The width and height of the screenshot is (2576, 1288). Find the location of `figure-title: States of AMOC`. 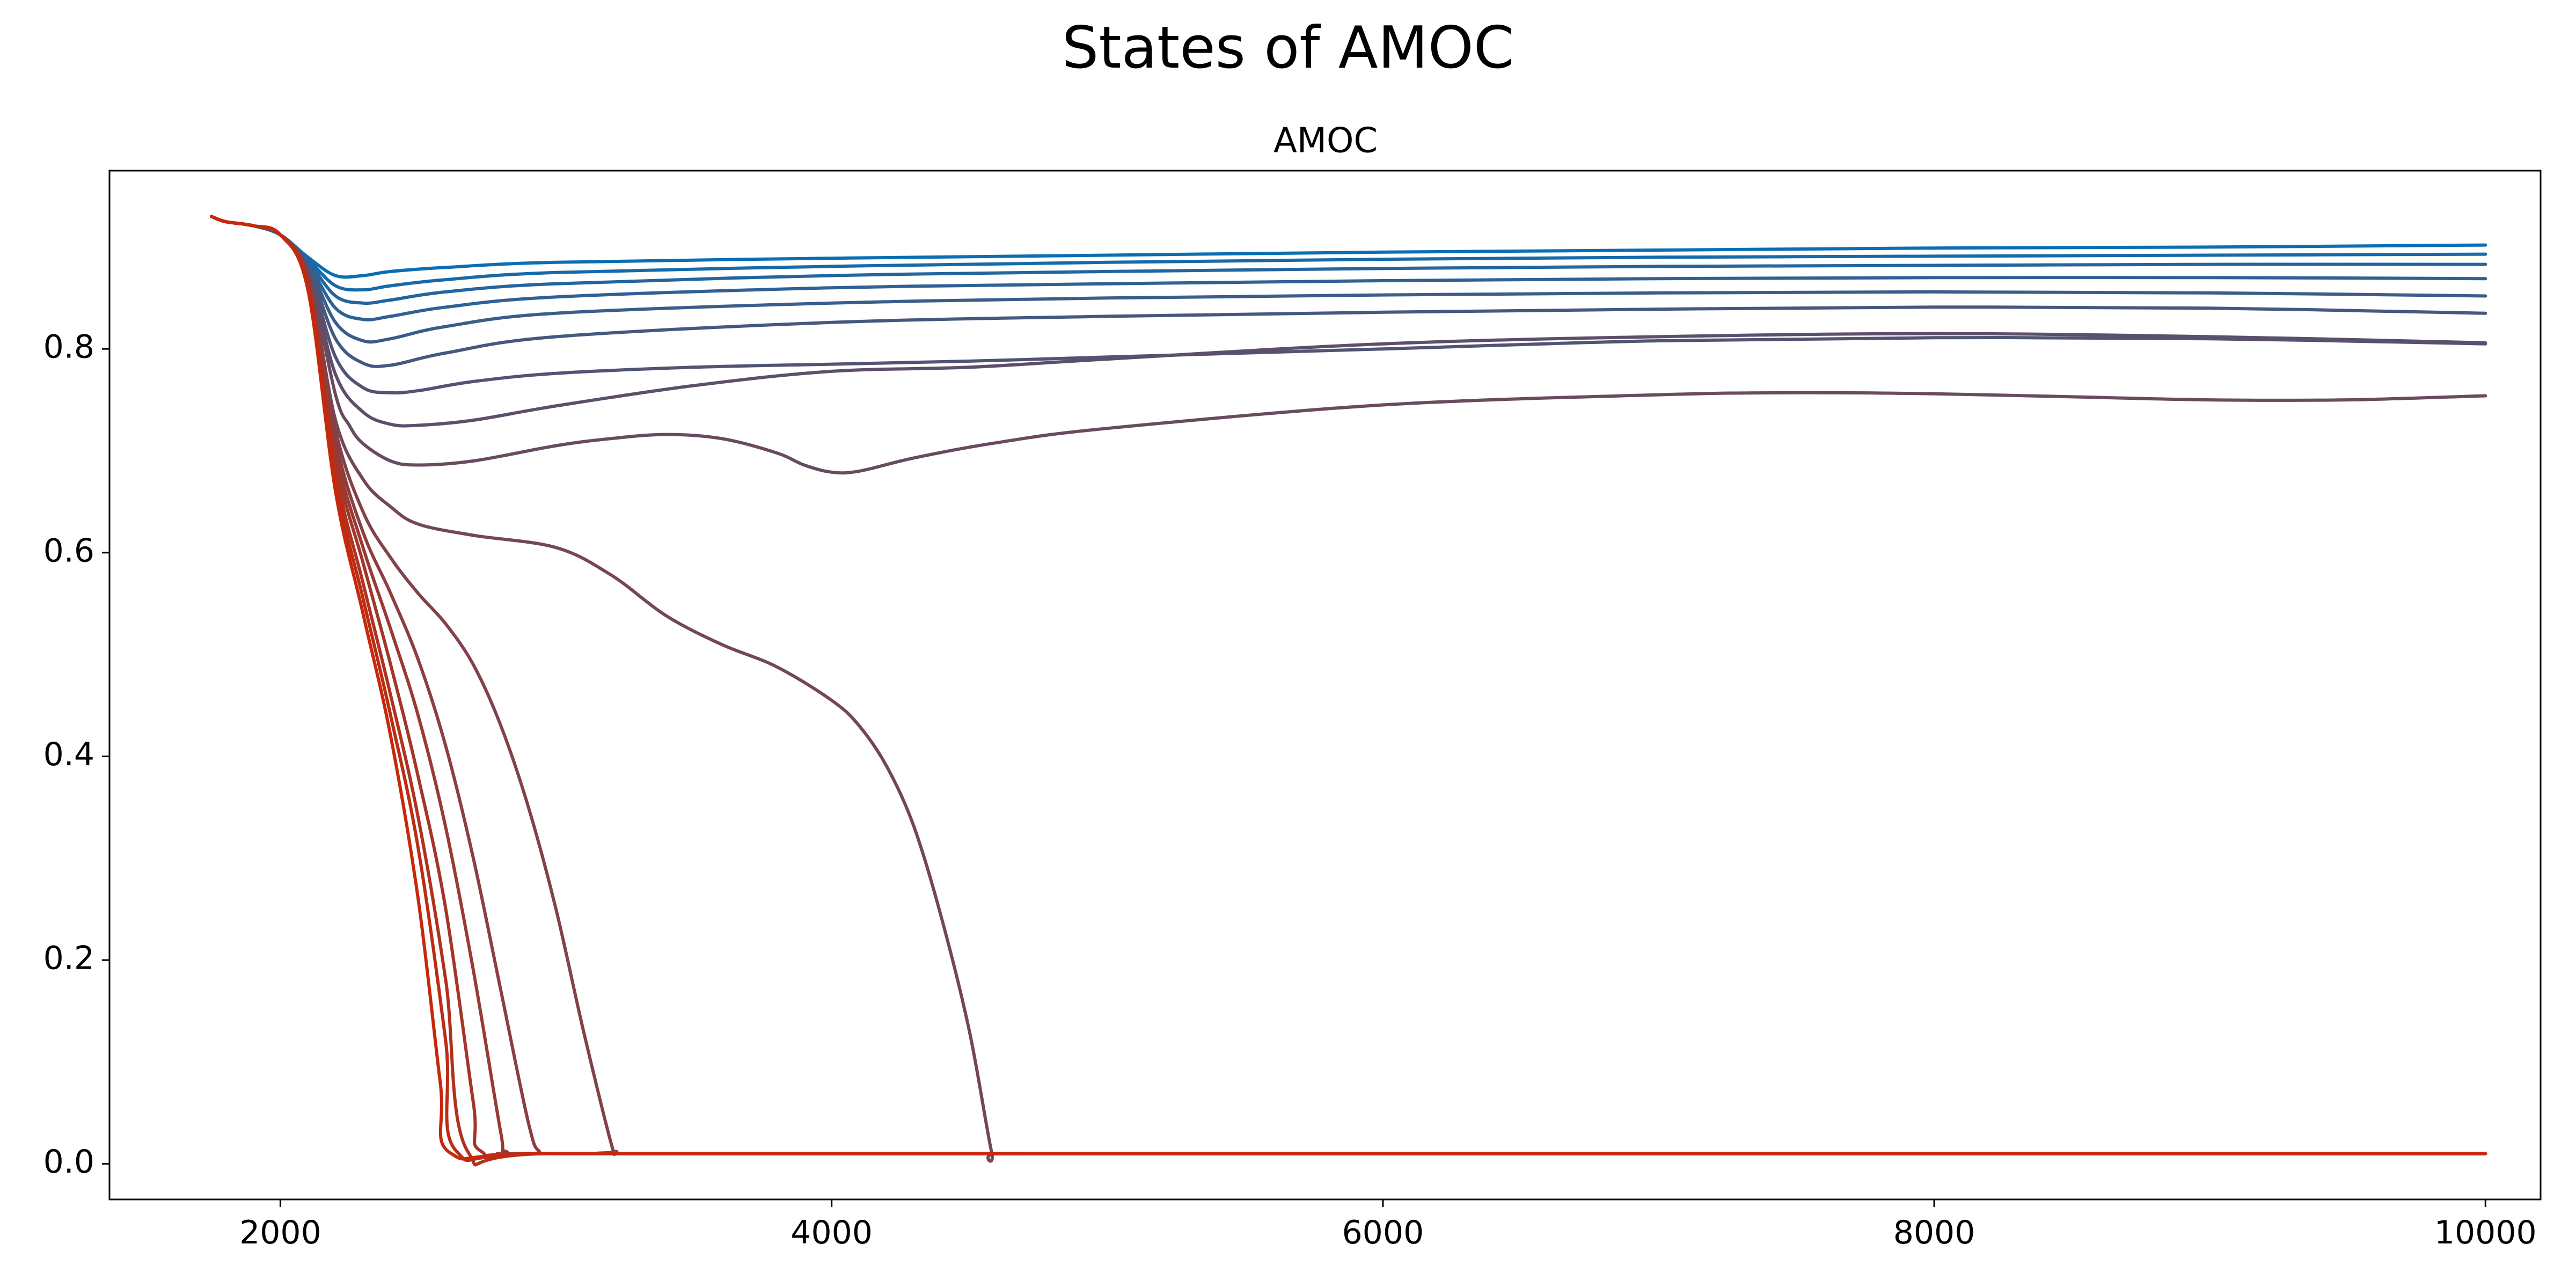

figure-title: States of AMOC is located at coordinates (1288, 48).